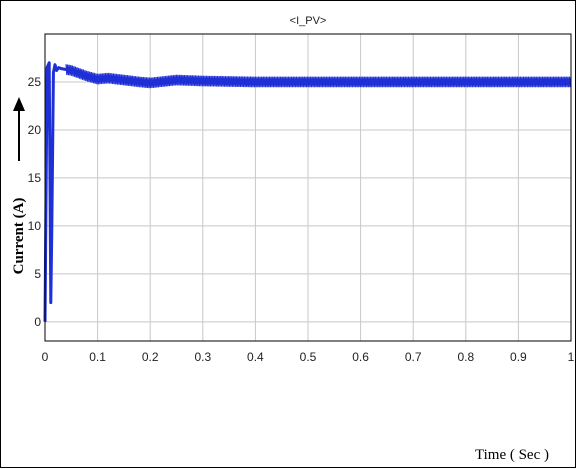  I want to click on y-tick-label: 10, so click(35, 226).